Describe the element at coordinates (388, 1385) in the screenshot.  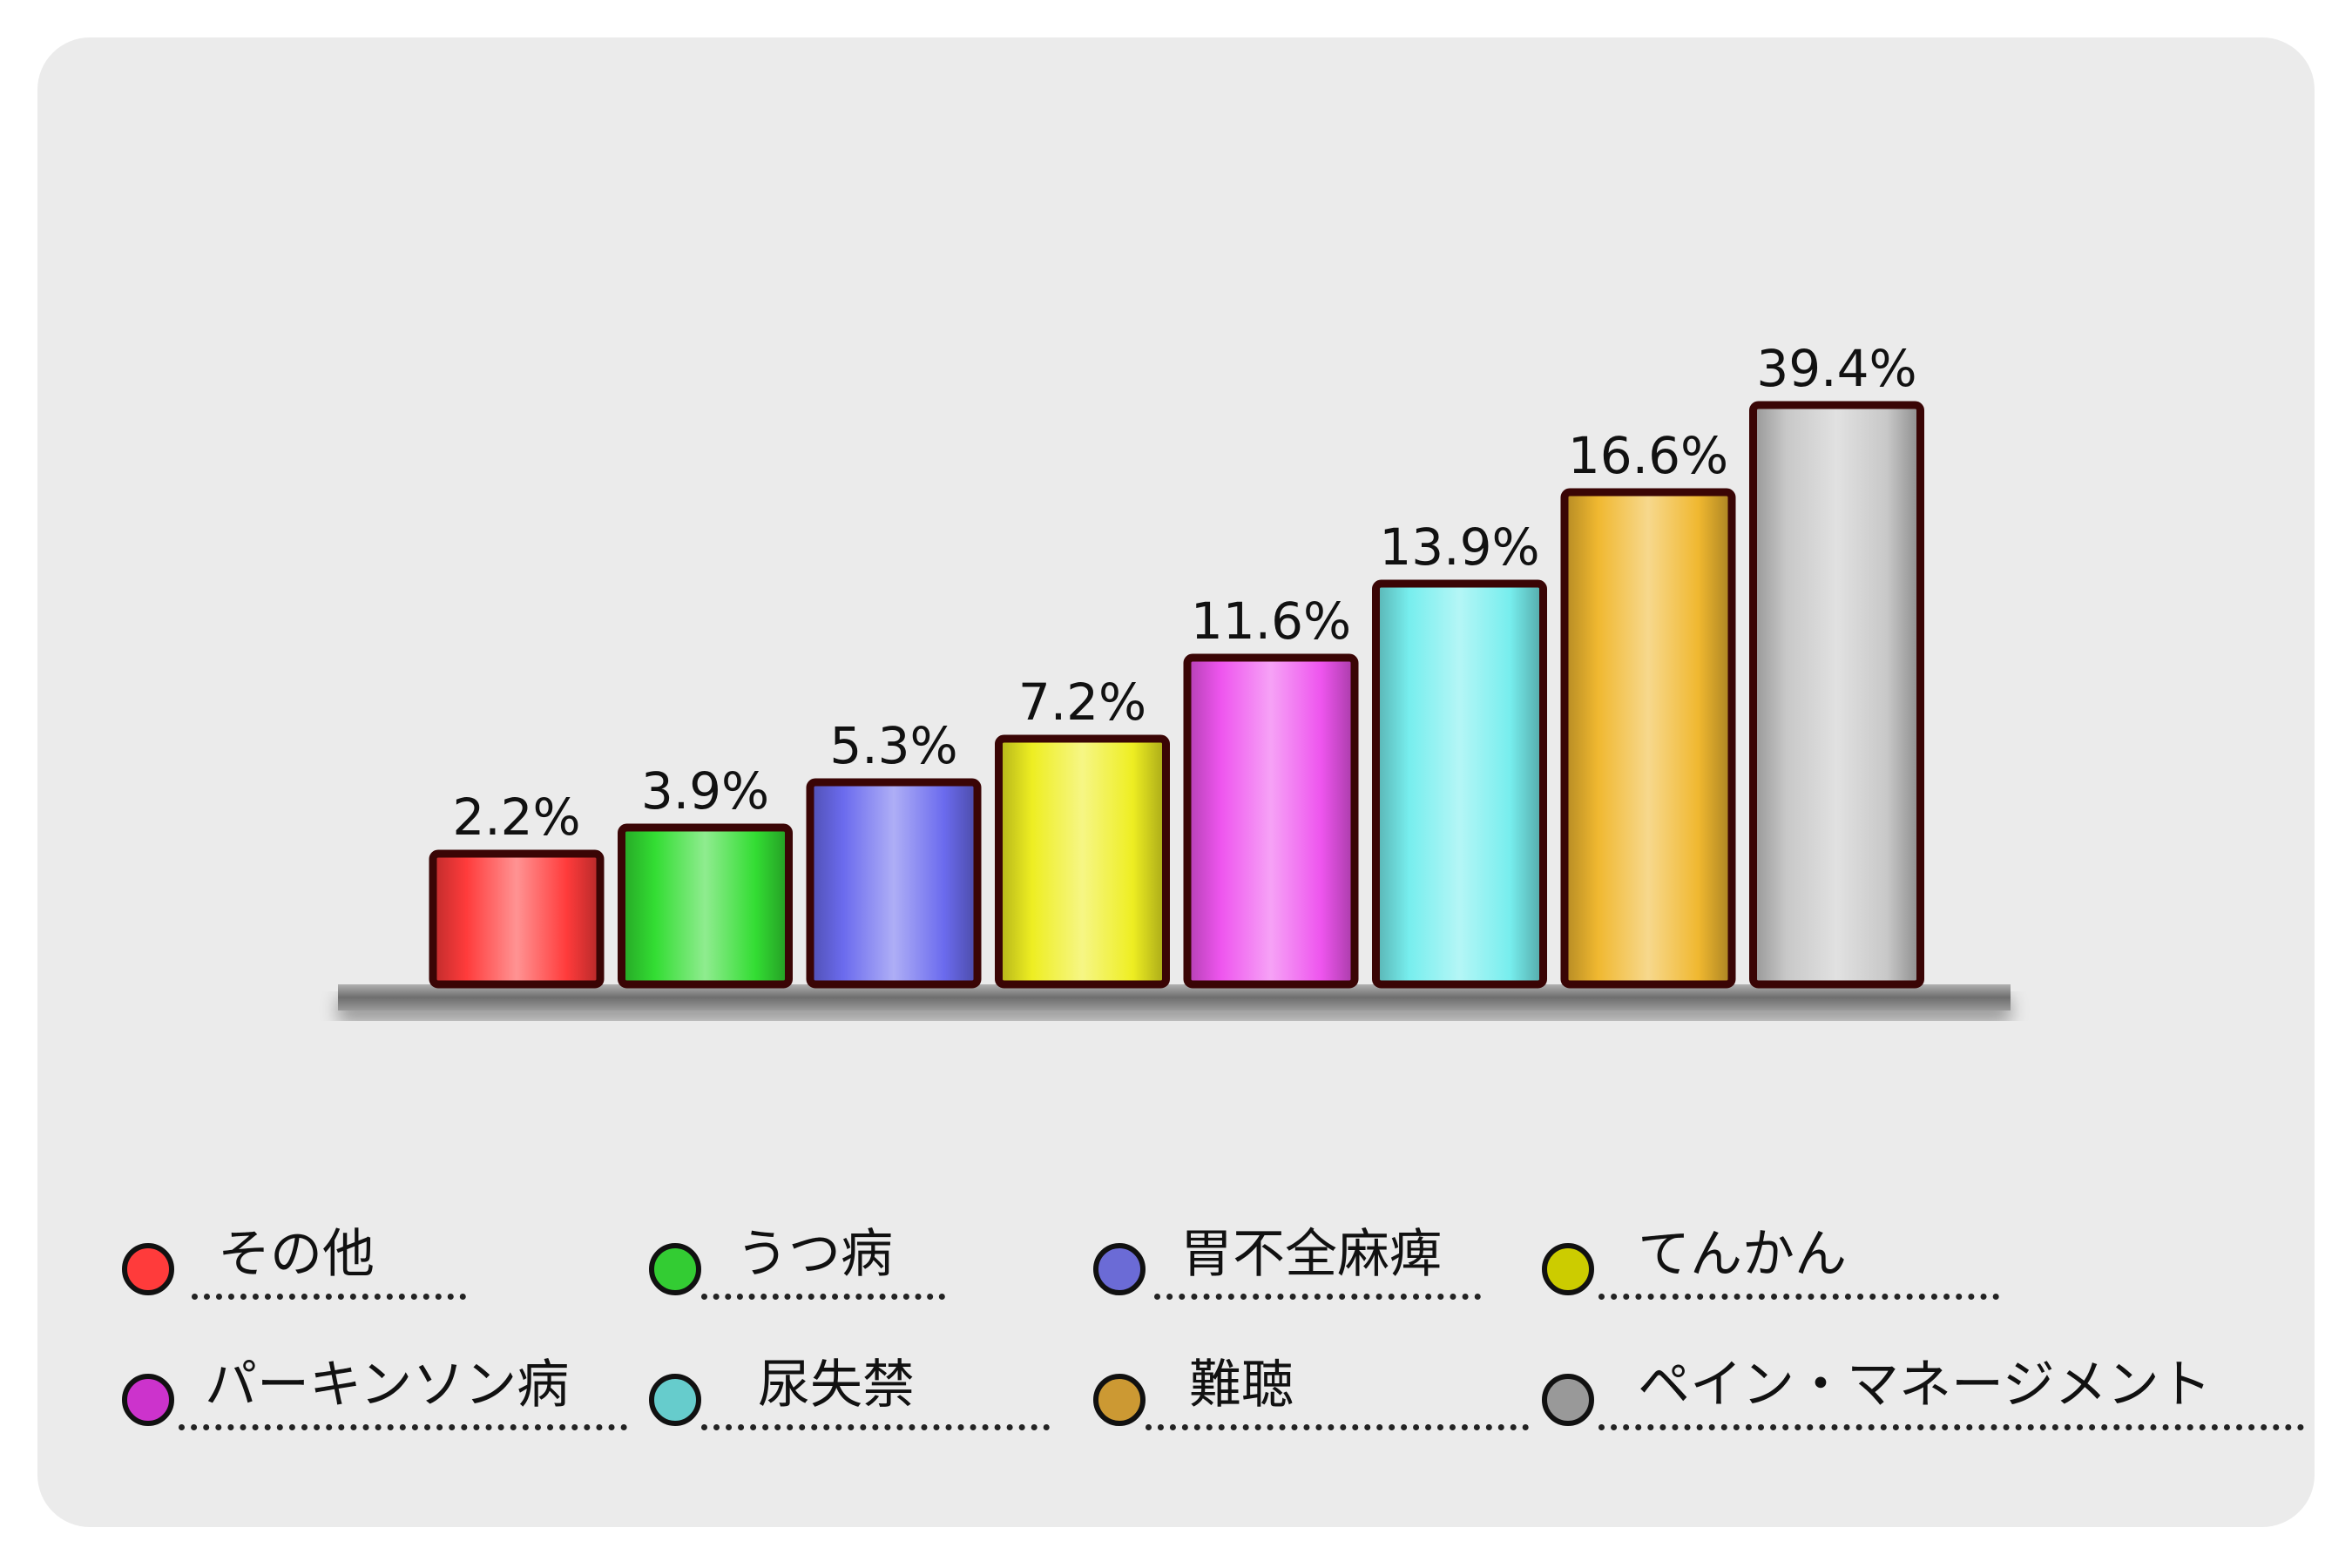
I see `legend-label-5: パーキンソン病` at that location.